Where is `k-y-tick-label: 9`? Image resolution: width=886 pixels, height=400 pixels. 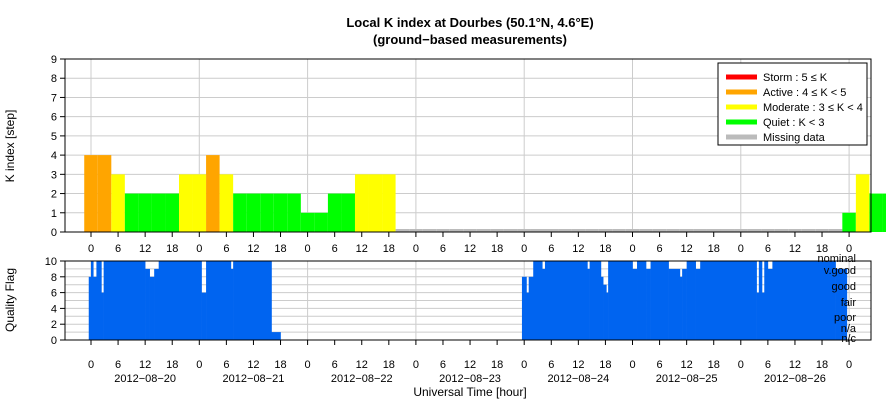 k-y-tick-label: 9 is located at coordinates (54, 60).